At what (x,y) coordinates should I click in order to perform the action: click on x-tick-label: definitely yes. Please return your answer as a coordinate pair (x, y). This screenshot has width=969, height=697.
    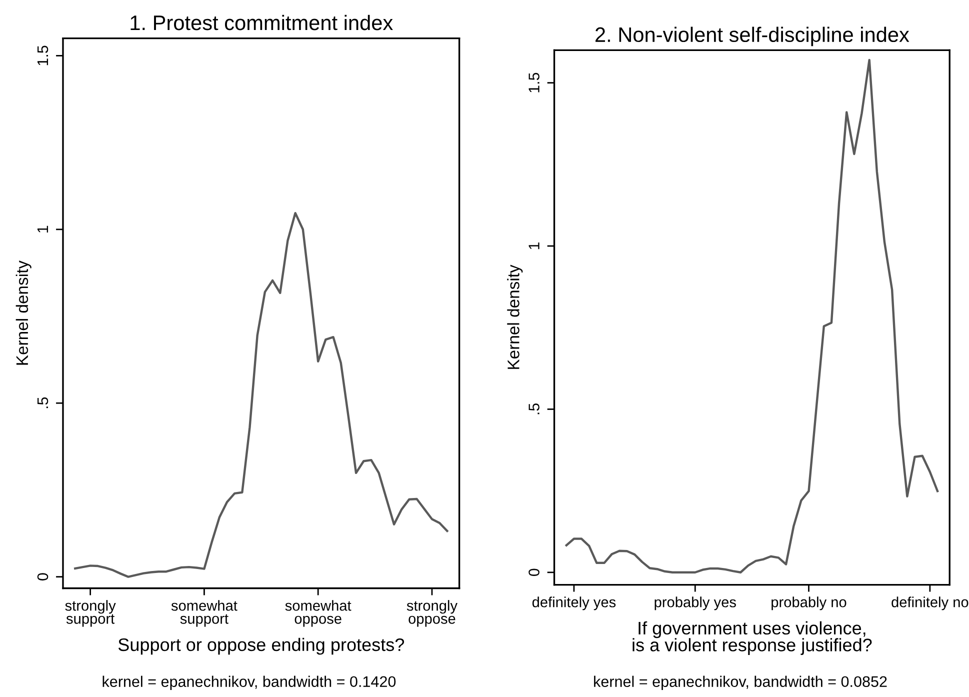
    Looking at the image, I should click on (574, 603).